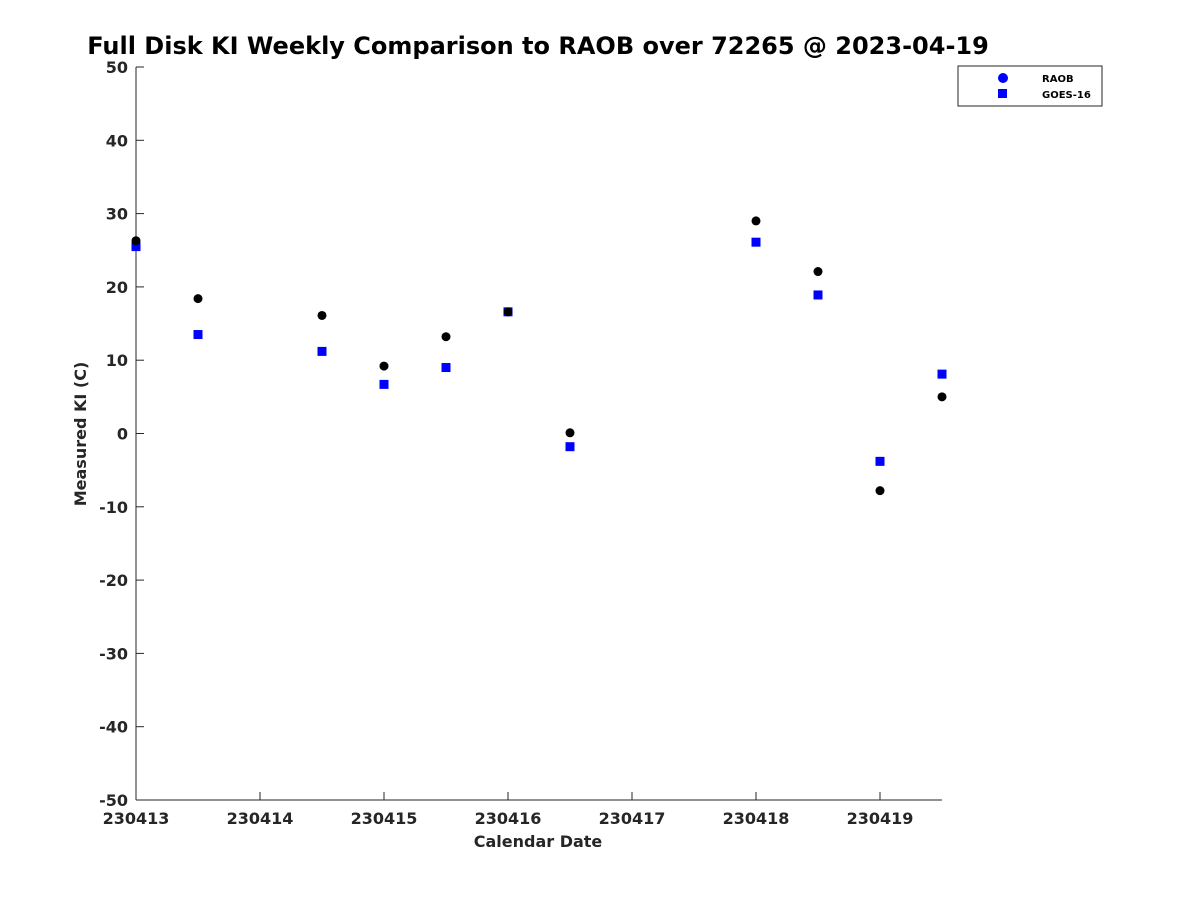 The height and width of the screenshot is (900, 1200). What do you see at coordinates (384, 818) in the screenshot?
I see `x-tick-label: 230415` at bounding box center [384, 818].